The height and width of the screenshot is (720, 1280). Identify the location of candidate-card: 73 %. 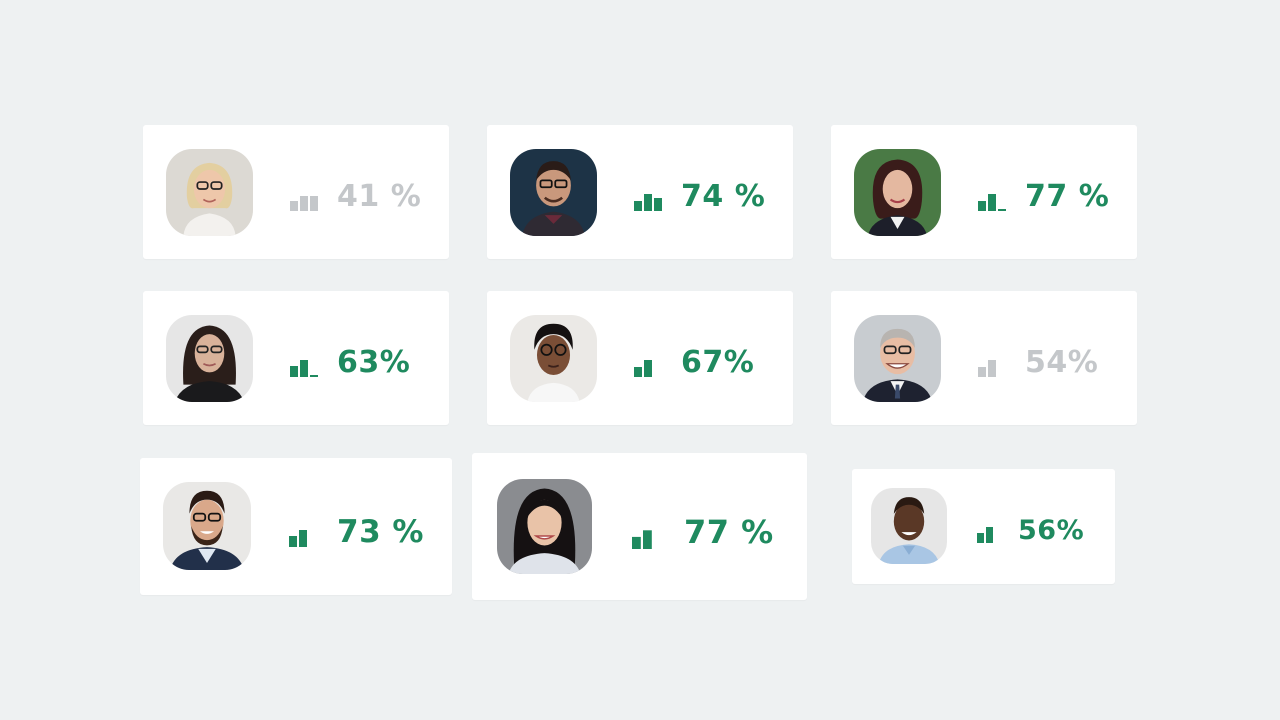
(296, 526).